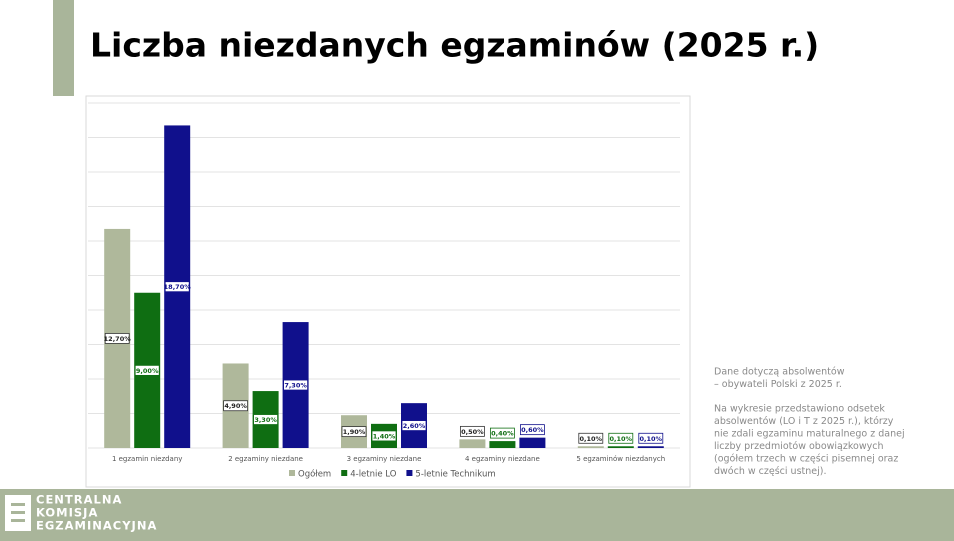 This screenshot has width=954, height=541. Describe the element at coordinates (265, 459) in the screenshot. I see `x-tick-label: 2 egzaminy niezdane` at that location.